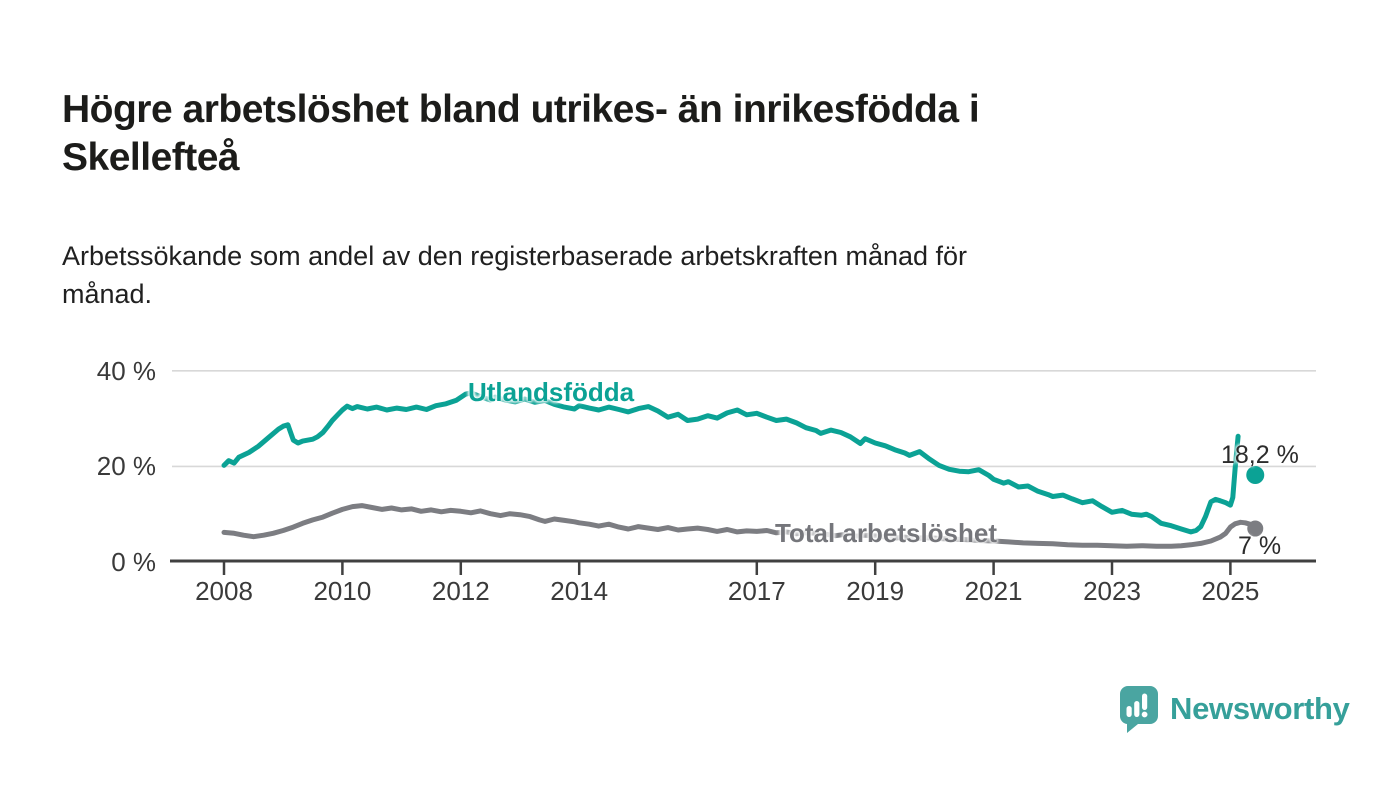 Image resolution: width=1400 pixels, height=794 pixels. Describe the element at coordinates (342, 591) in the screenshot. I see `x-axis-tick-label: 2010` at that location.